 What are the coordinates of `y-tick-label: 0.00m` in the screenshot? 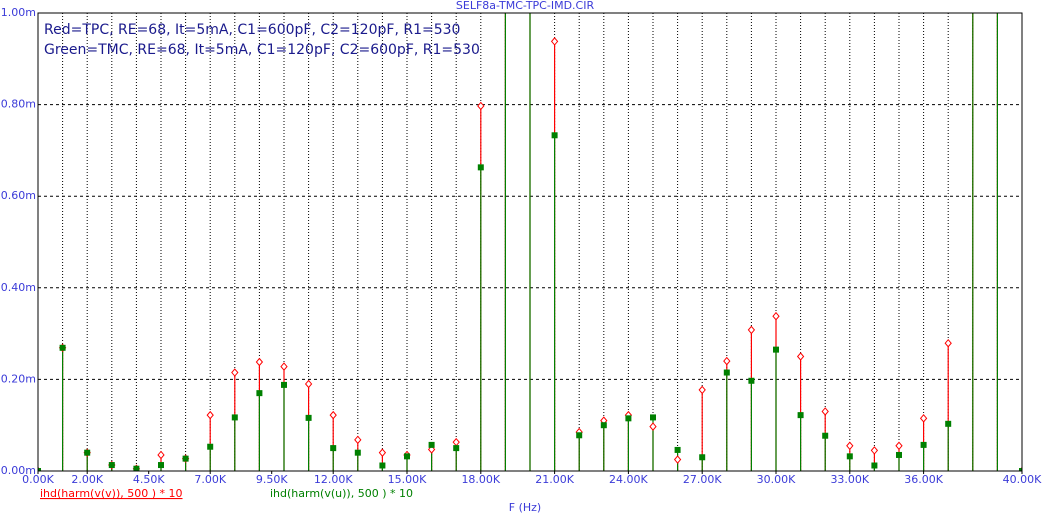 It's located at (18, 470).